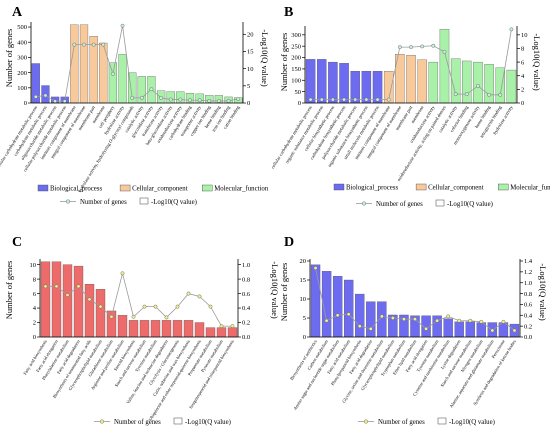 The height and width of the screenshot is (433, 550). I want to click on panel-a-right-ticks: 0 5 10 15 20, so click(248, 69).